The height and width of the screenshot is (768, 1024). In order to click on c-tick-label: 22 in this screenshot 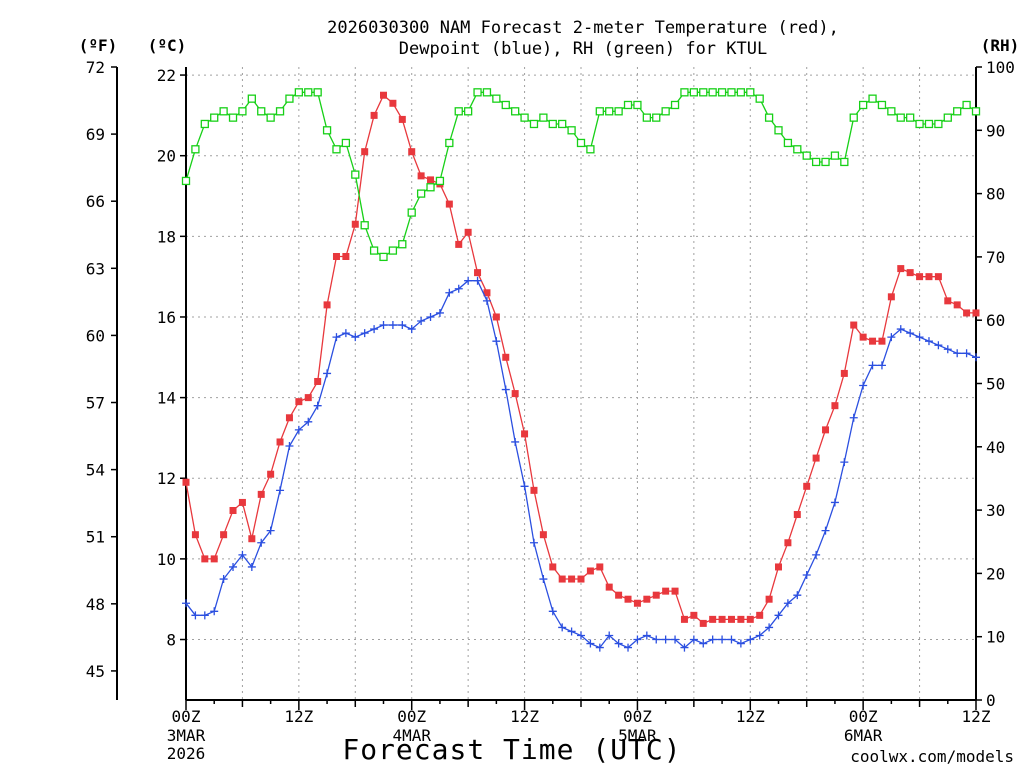, I will do `click(166, 75)`.